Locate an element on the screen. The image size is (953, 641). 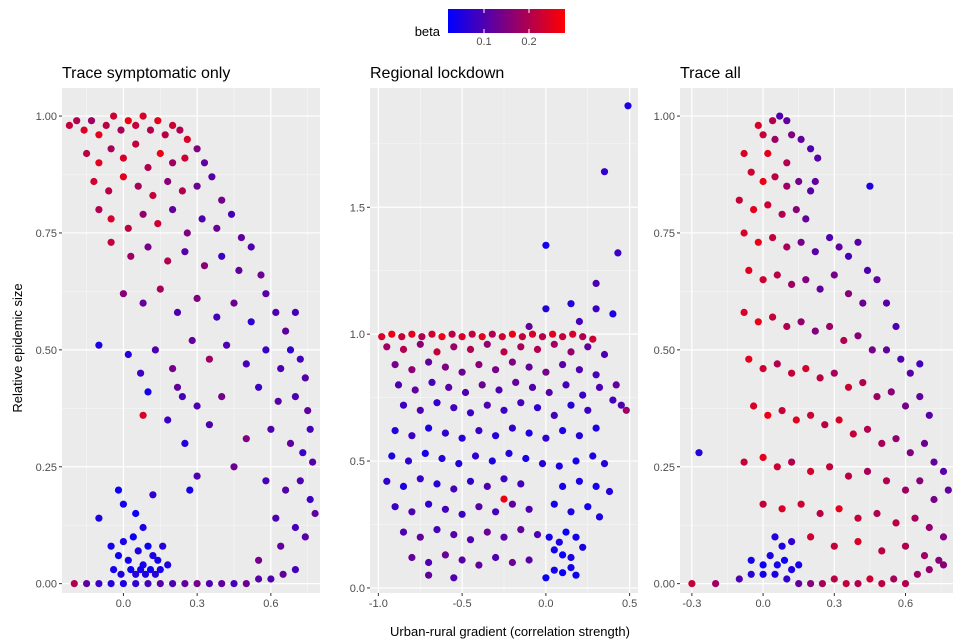
y-tick-label: 1.0 is located at coordinates (357, 335).